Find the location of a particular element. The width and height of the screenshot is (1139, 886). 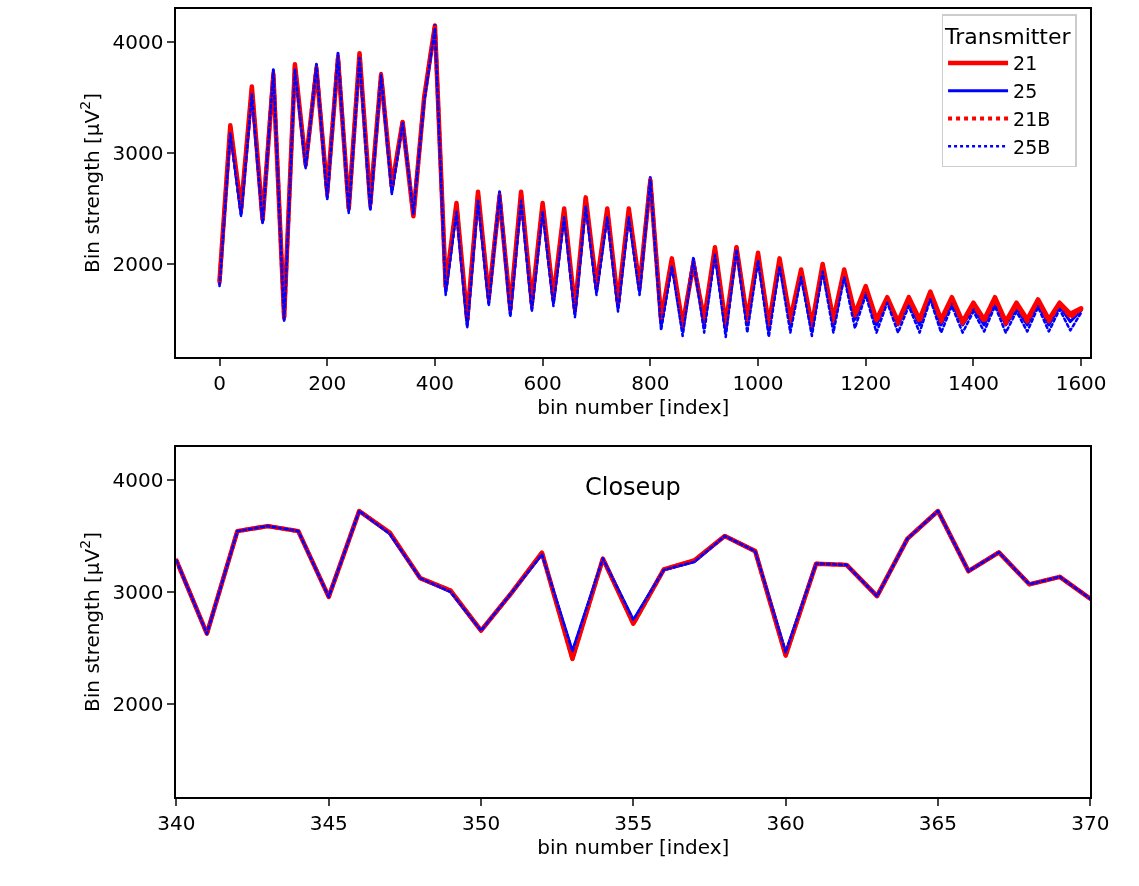

x-tick-label: 1200 is located at coordinates (866, 383).